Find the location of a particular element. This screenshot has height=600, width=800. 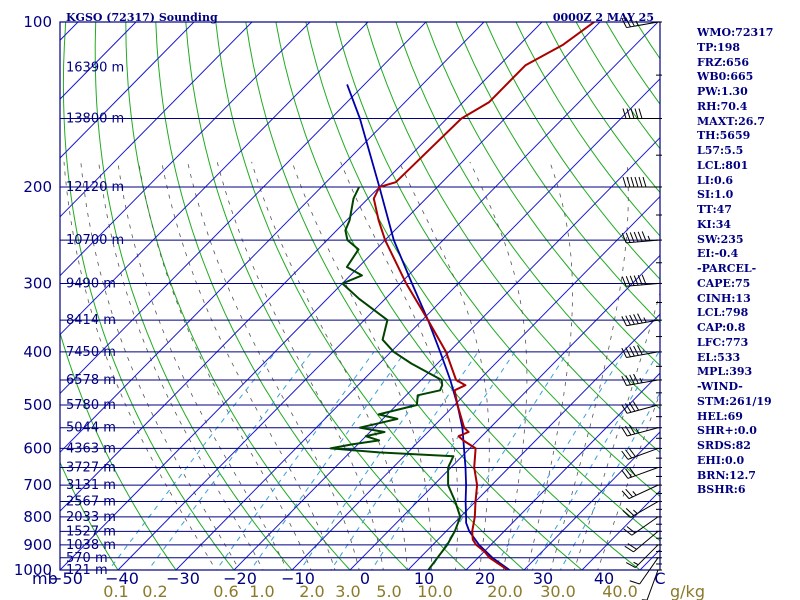

index-item: STM:261/19 is located at coordinates (734, 401).